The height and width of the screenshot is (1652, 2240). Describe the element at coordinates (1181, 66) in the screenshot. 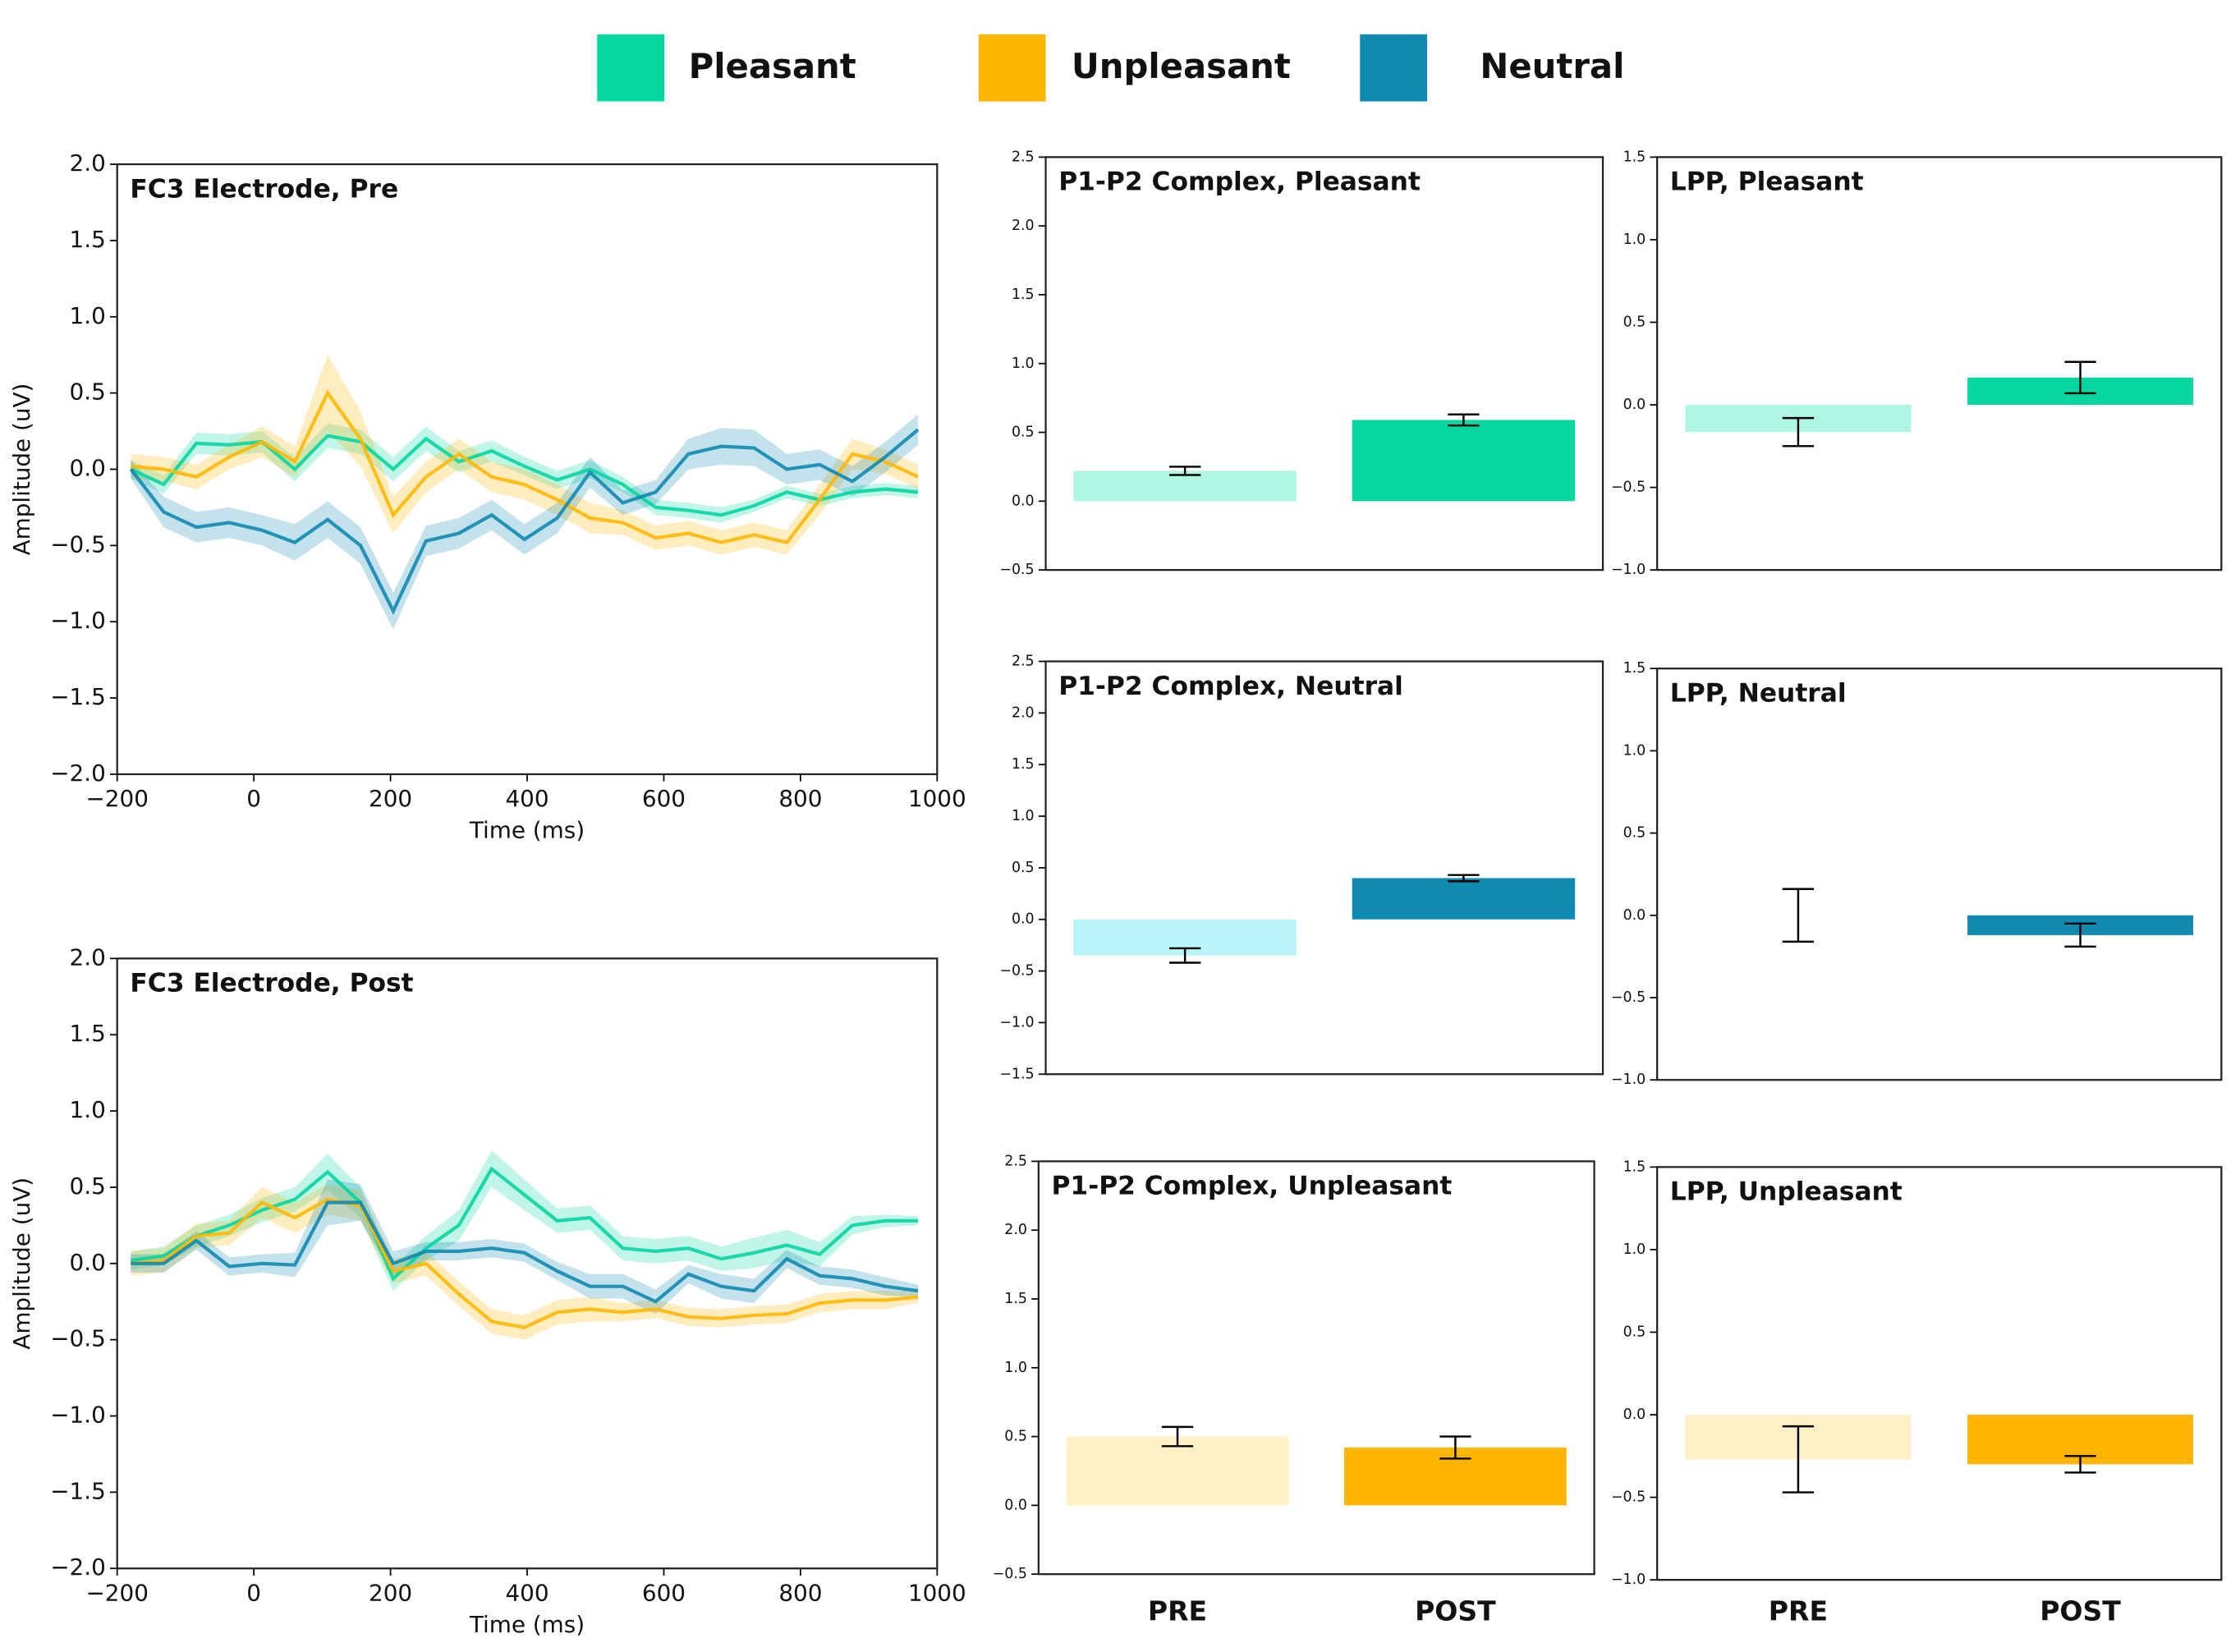

I see `legend-label: Unpleasant` at that location.